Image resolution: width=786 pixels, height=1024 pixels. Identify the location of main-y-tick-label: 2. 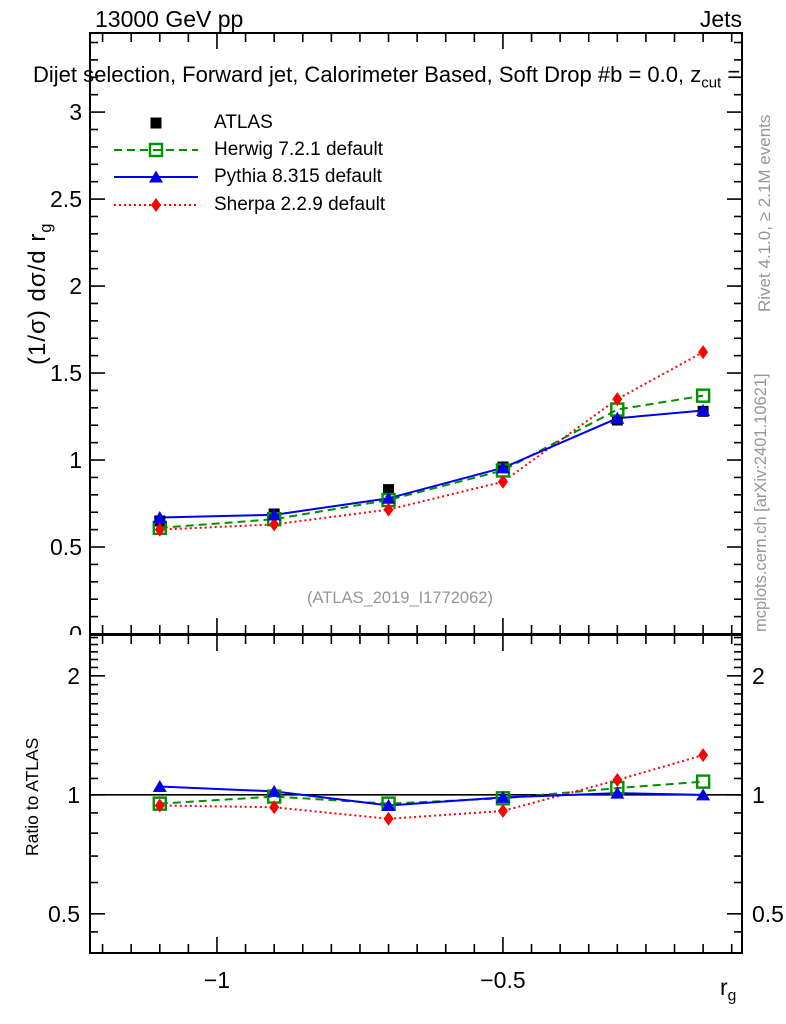
(75, 286).